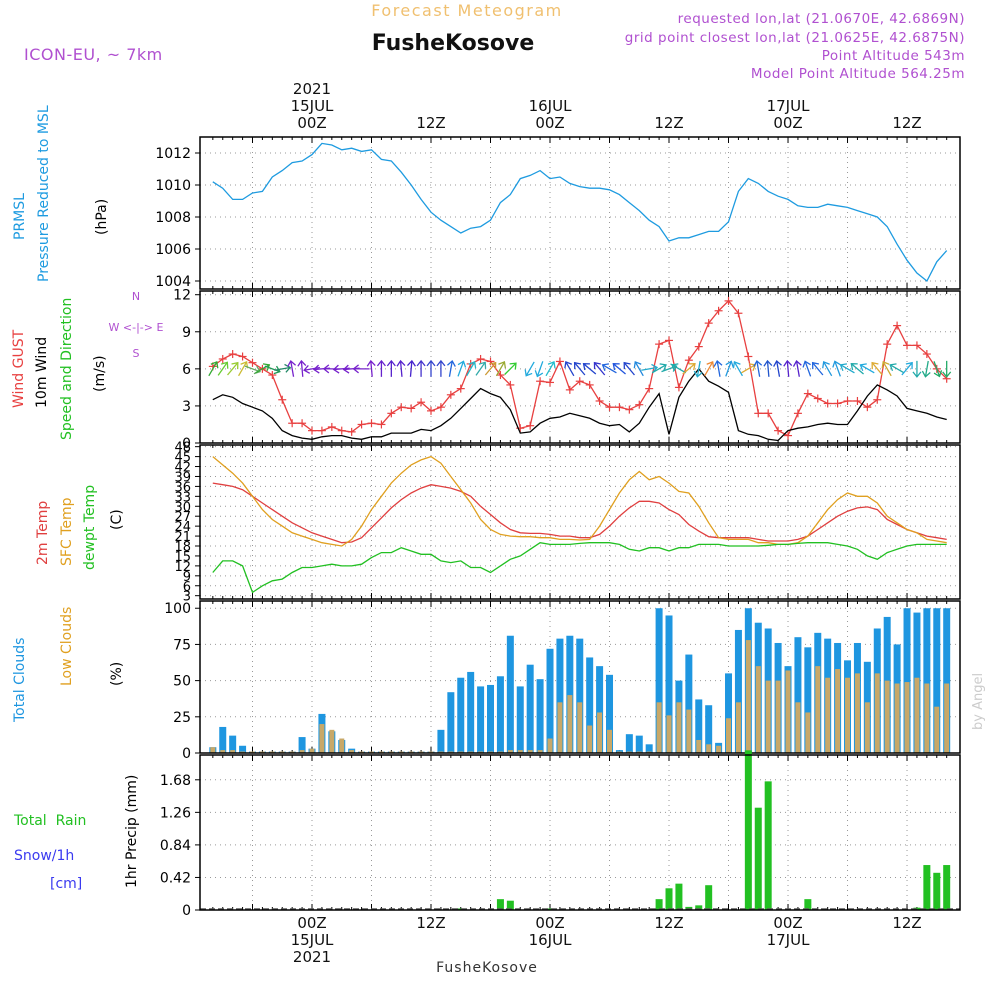 This screenshot has width=1000, height=1000. What do you see at coordinates (61, 193) in the screenshot?
I see `pressure-labels: PRMSL Pressure Reduced to MSL (hPa)` at bounding box center [61, 193].